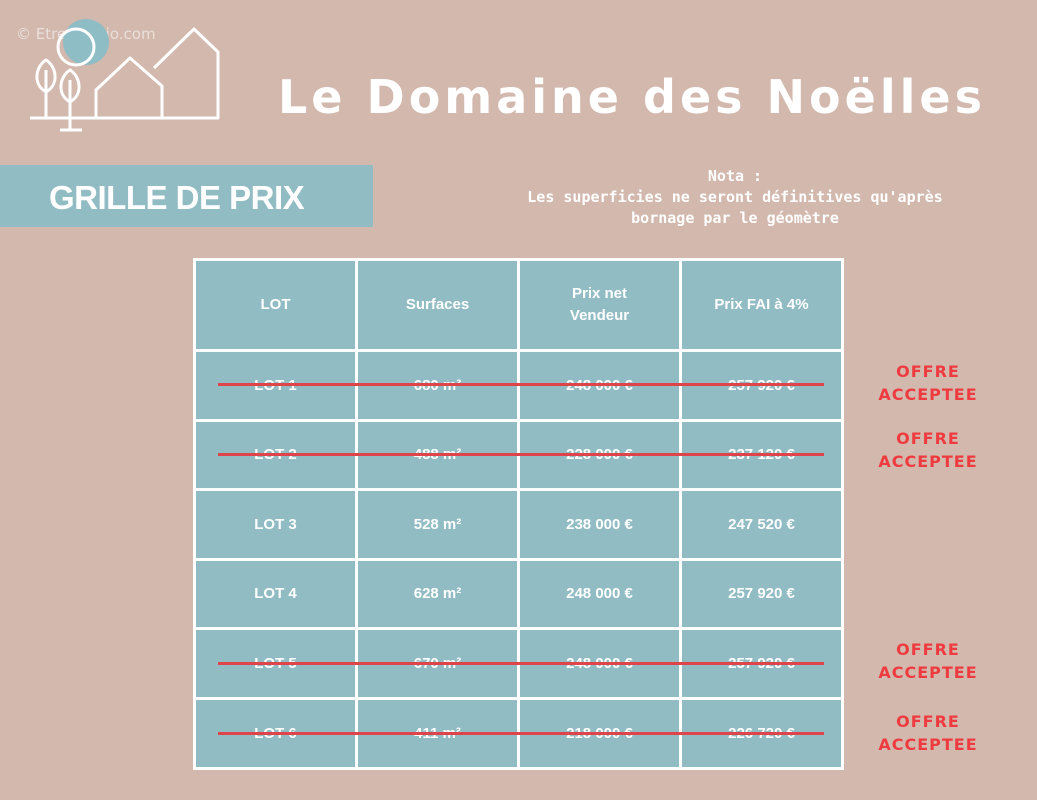 This screenshot has width=1037, height=800. Describe the element at coordinates (125, 75) in the screenshot. I see `house-logo-icon` at that location.